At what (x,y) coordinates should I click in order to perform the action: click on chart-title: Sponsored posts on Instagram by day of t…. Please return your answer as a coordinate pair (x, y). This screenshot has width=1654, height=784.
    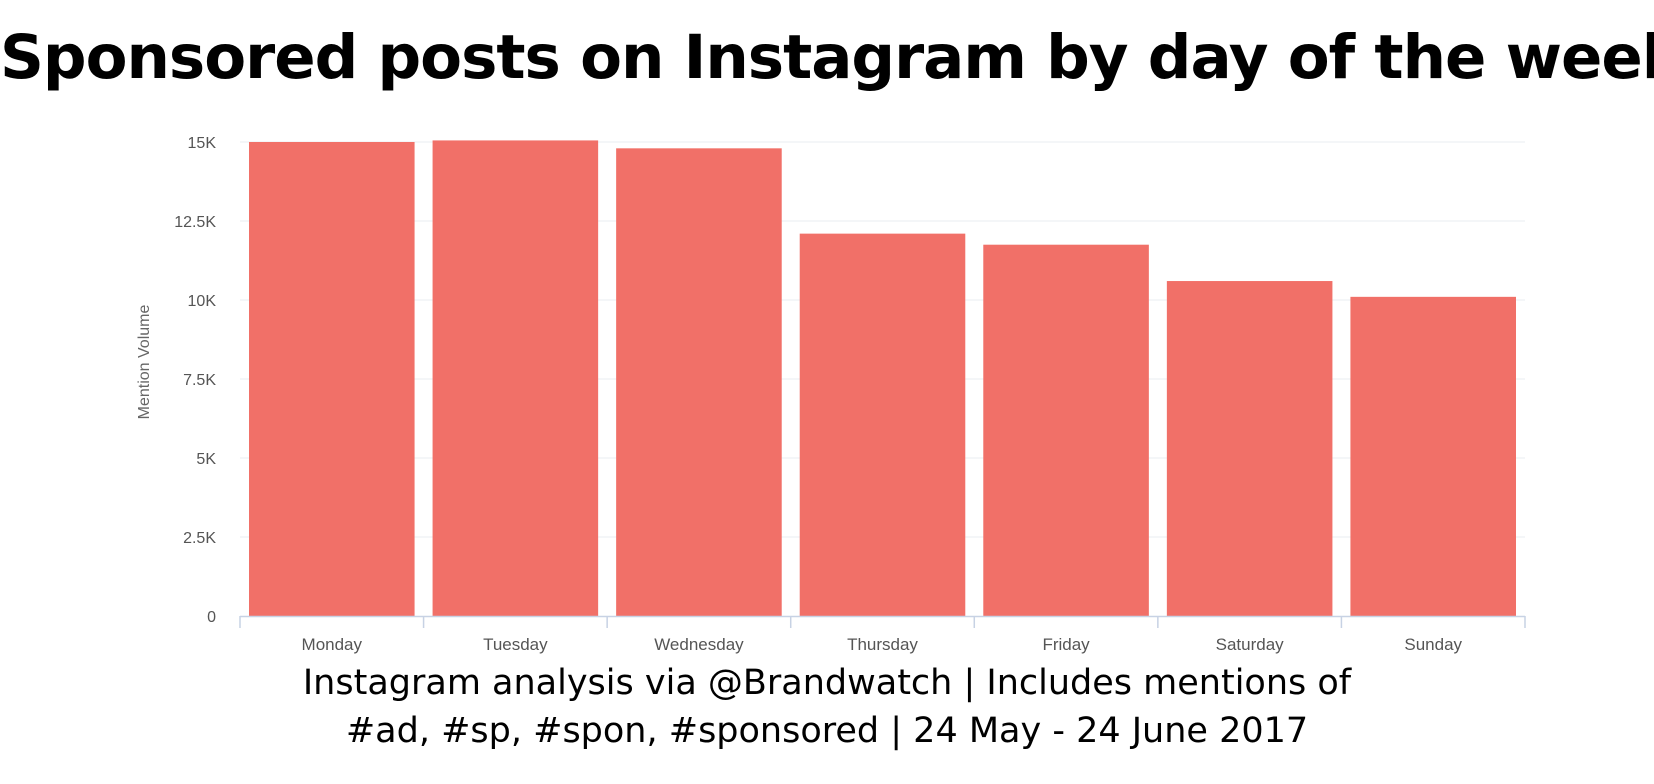
    Looking at the image, I should click on (827, 57).